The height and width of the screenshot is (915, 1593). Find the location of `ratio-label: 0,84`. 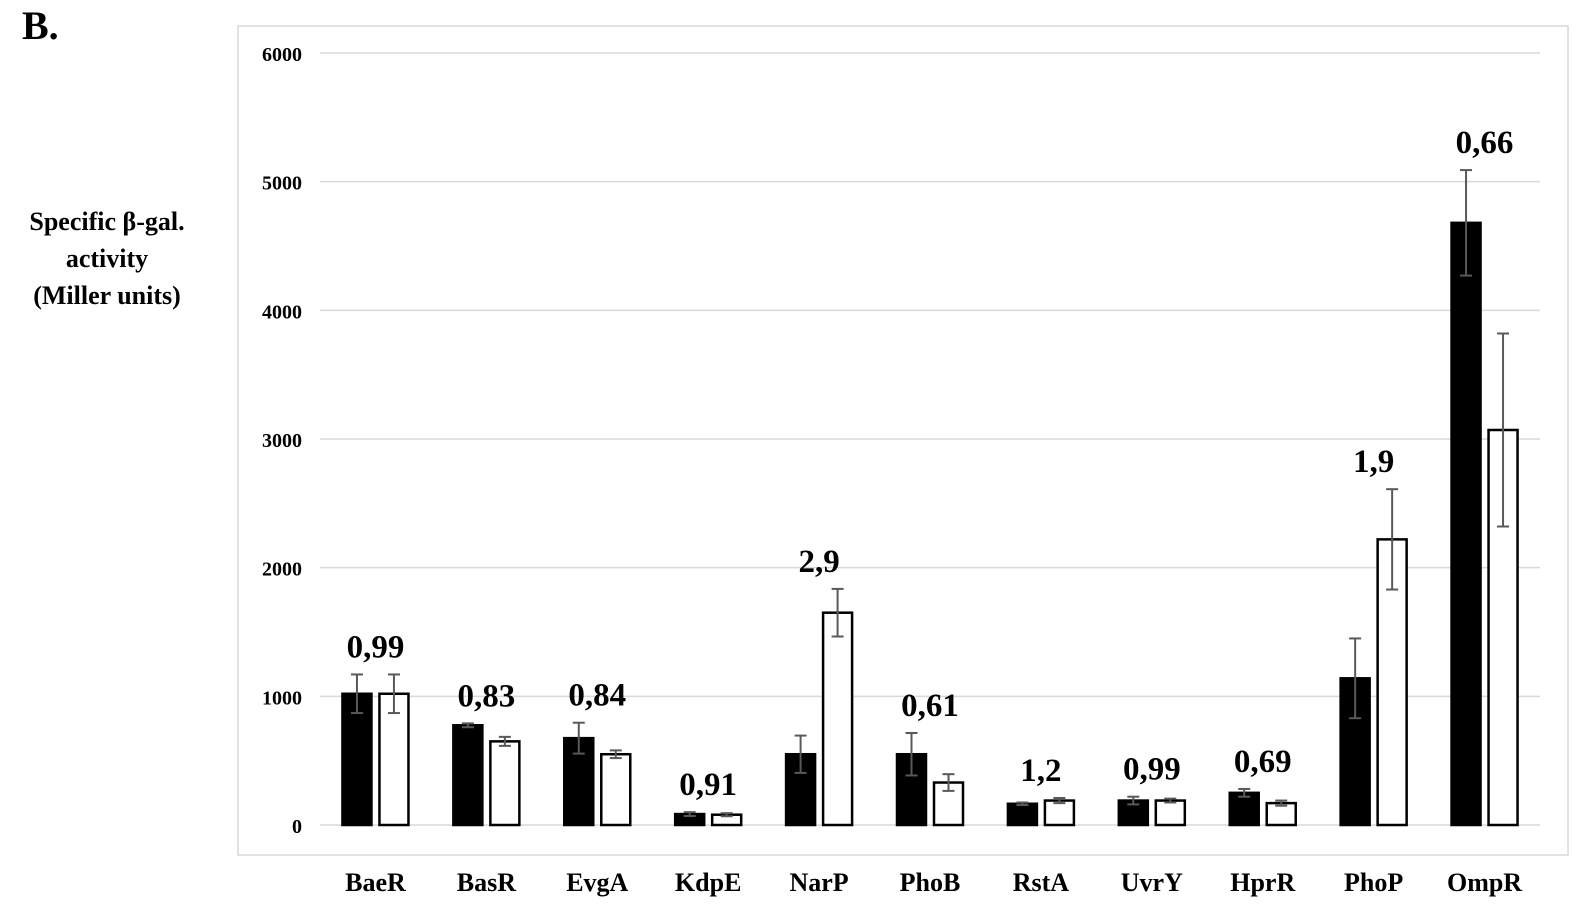

ratio-label: 0,84 is located at coordinates (597, 696).